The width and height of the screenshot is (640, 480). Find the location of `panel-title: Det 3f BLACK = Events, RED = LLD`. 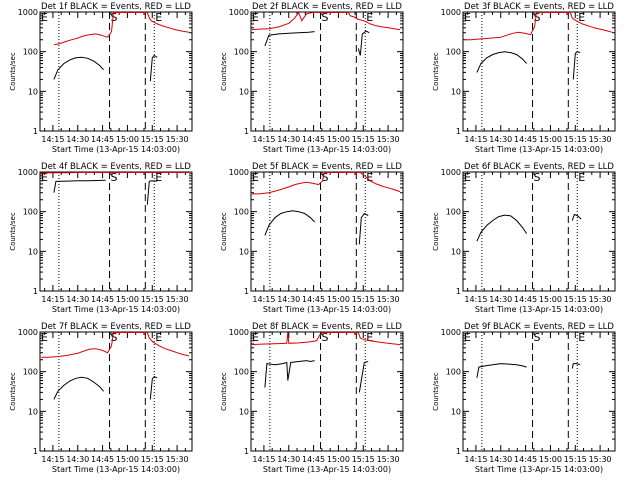

panel-title: Det 3f BLACK = Events, RED = LLD is located at coordinates (539, 7).